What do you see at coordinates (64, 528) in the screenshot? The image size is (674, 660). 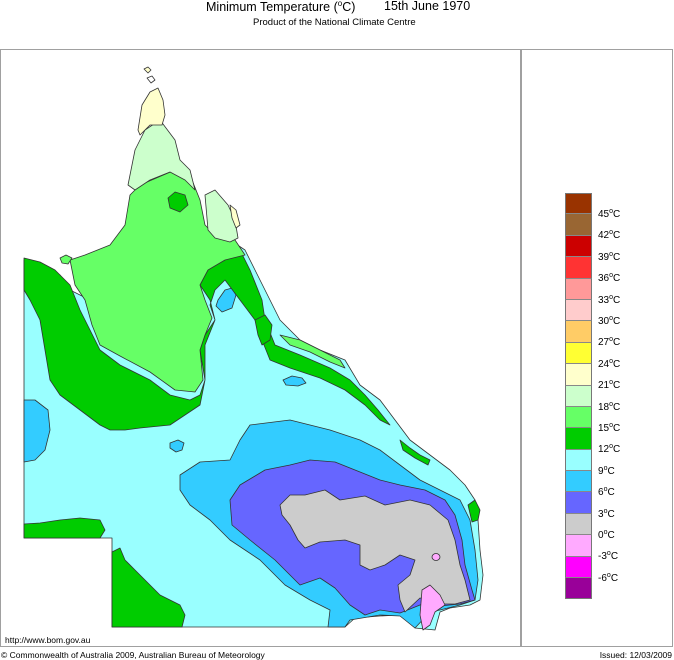 I see `zone-12-15-southwest` at bounding box center [64, 528].